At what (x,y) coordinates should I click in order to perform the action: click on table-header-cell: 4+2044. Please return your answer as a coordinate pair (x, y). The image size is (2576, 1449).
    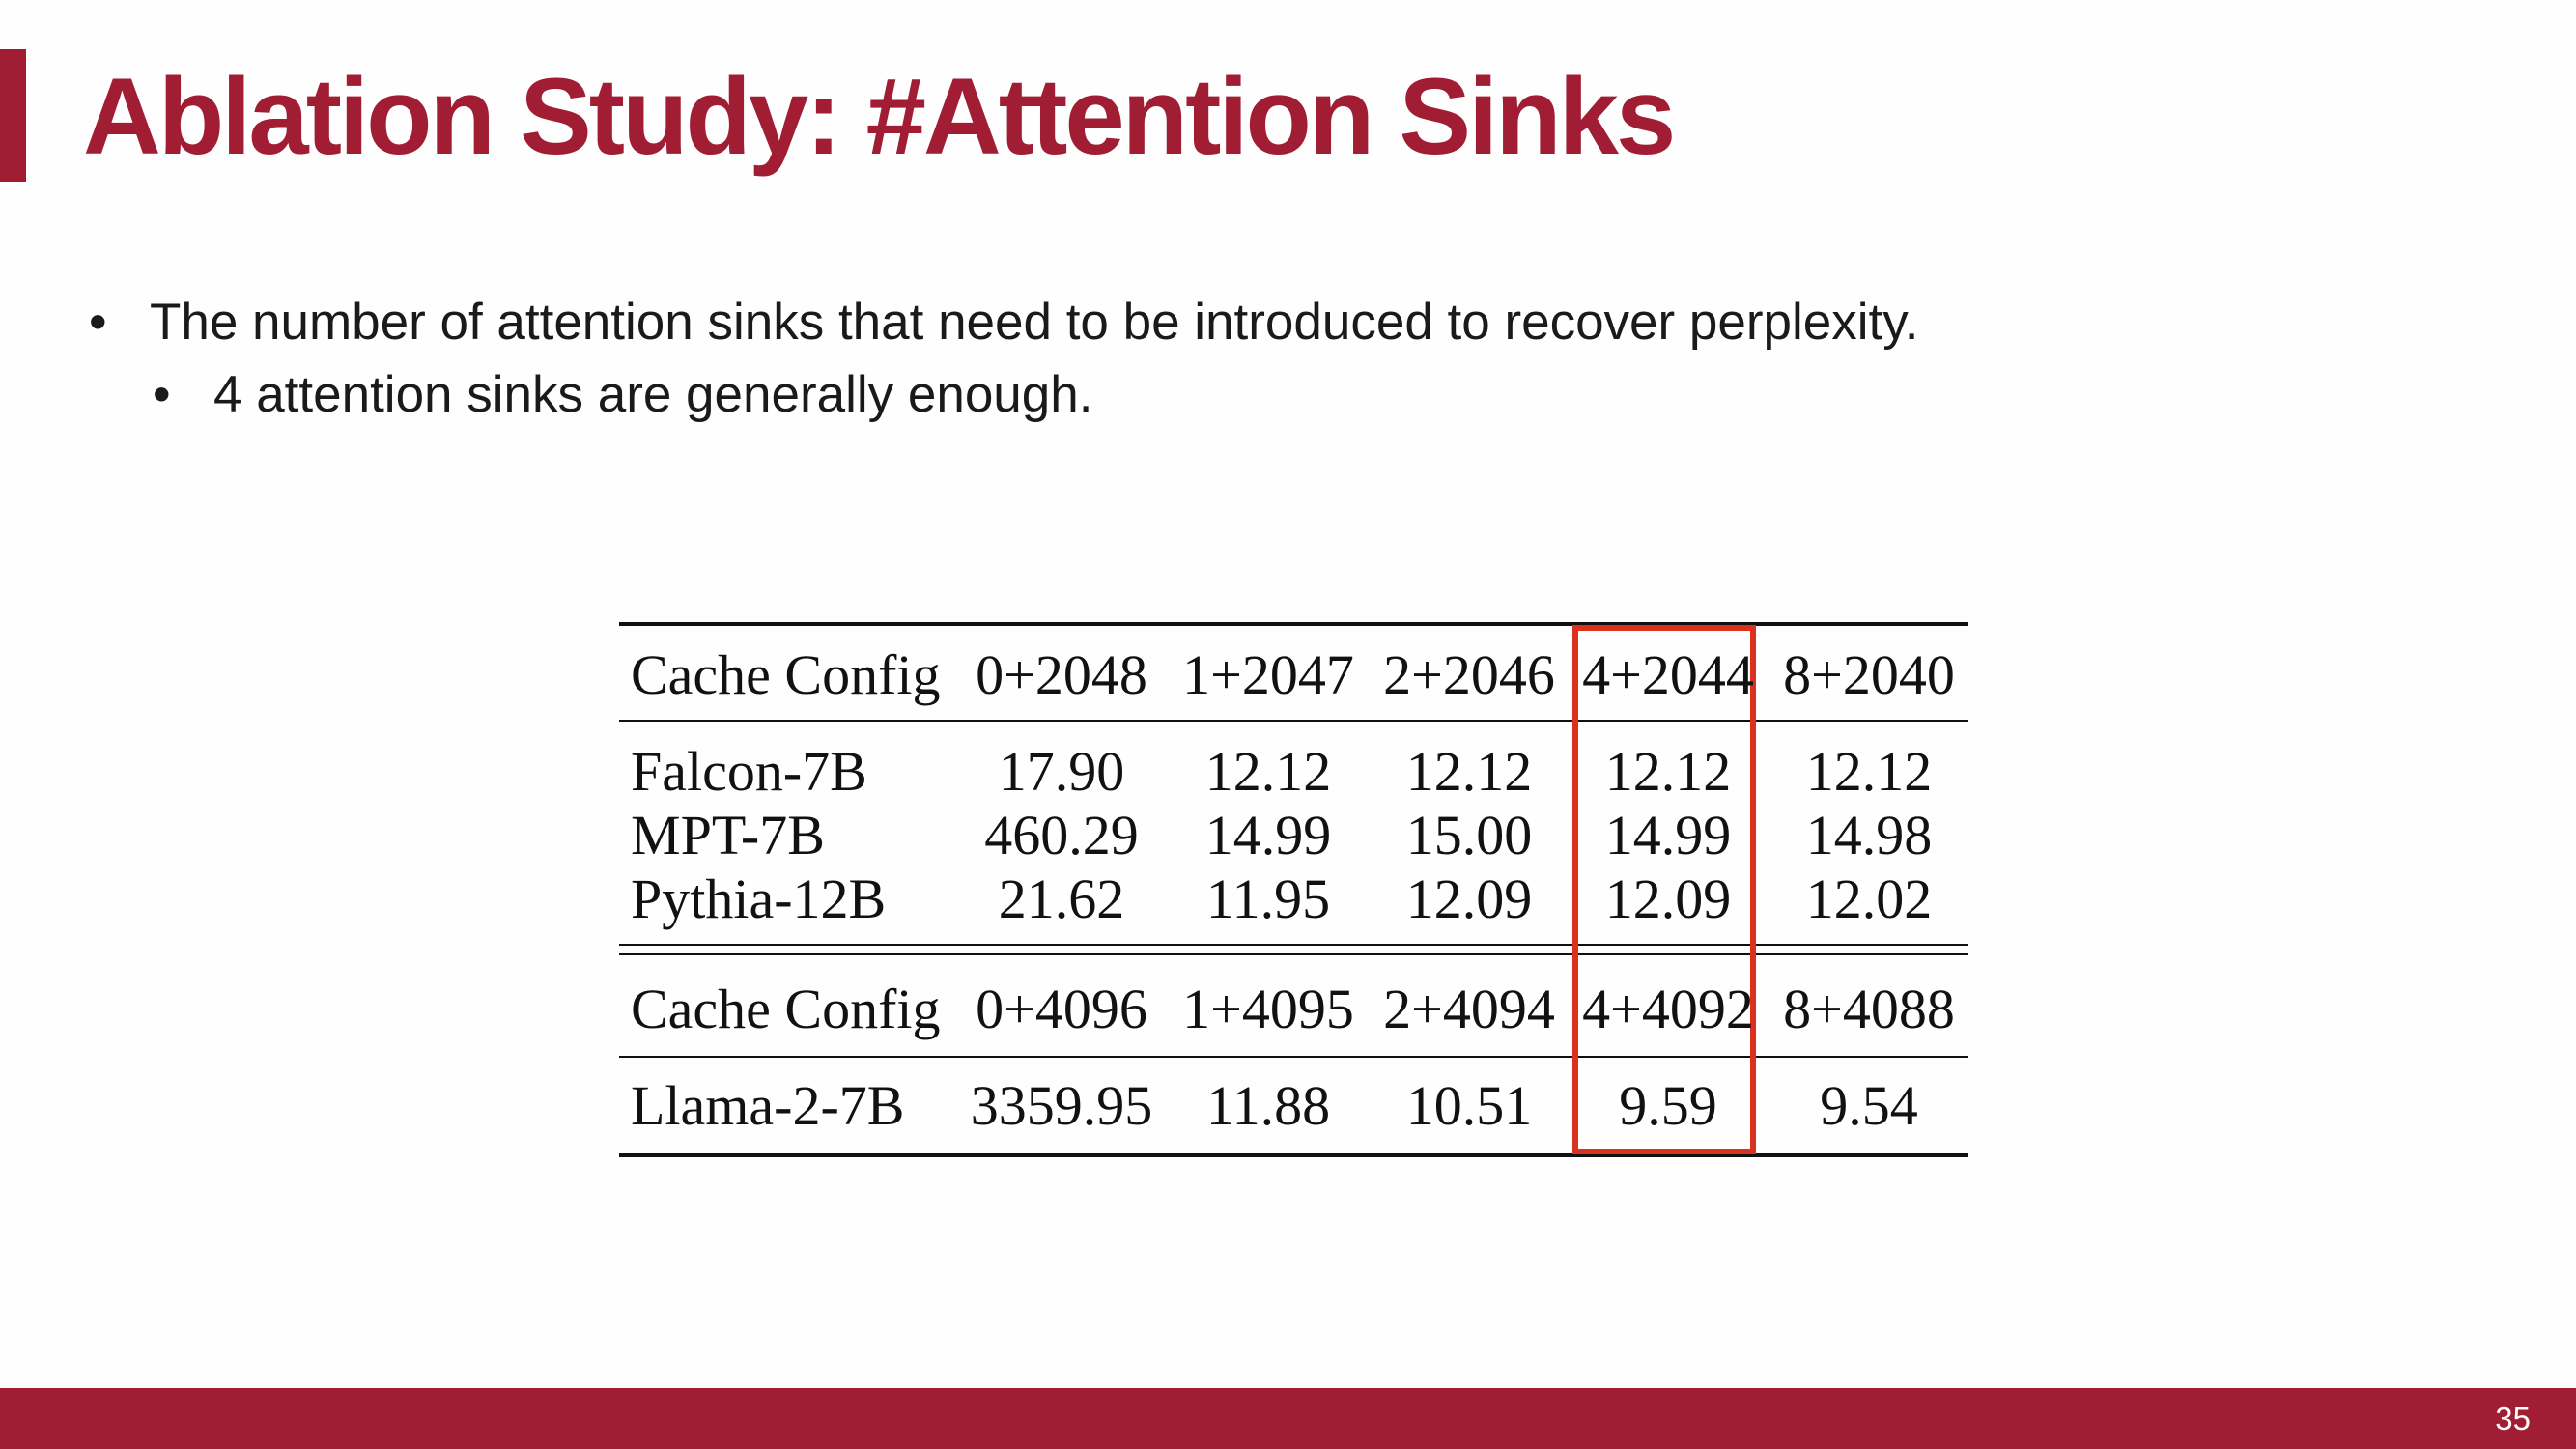
    Looking at the image, I should click on (1668, 674).